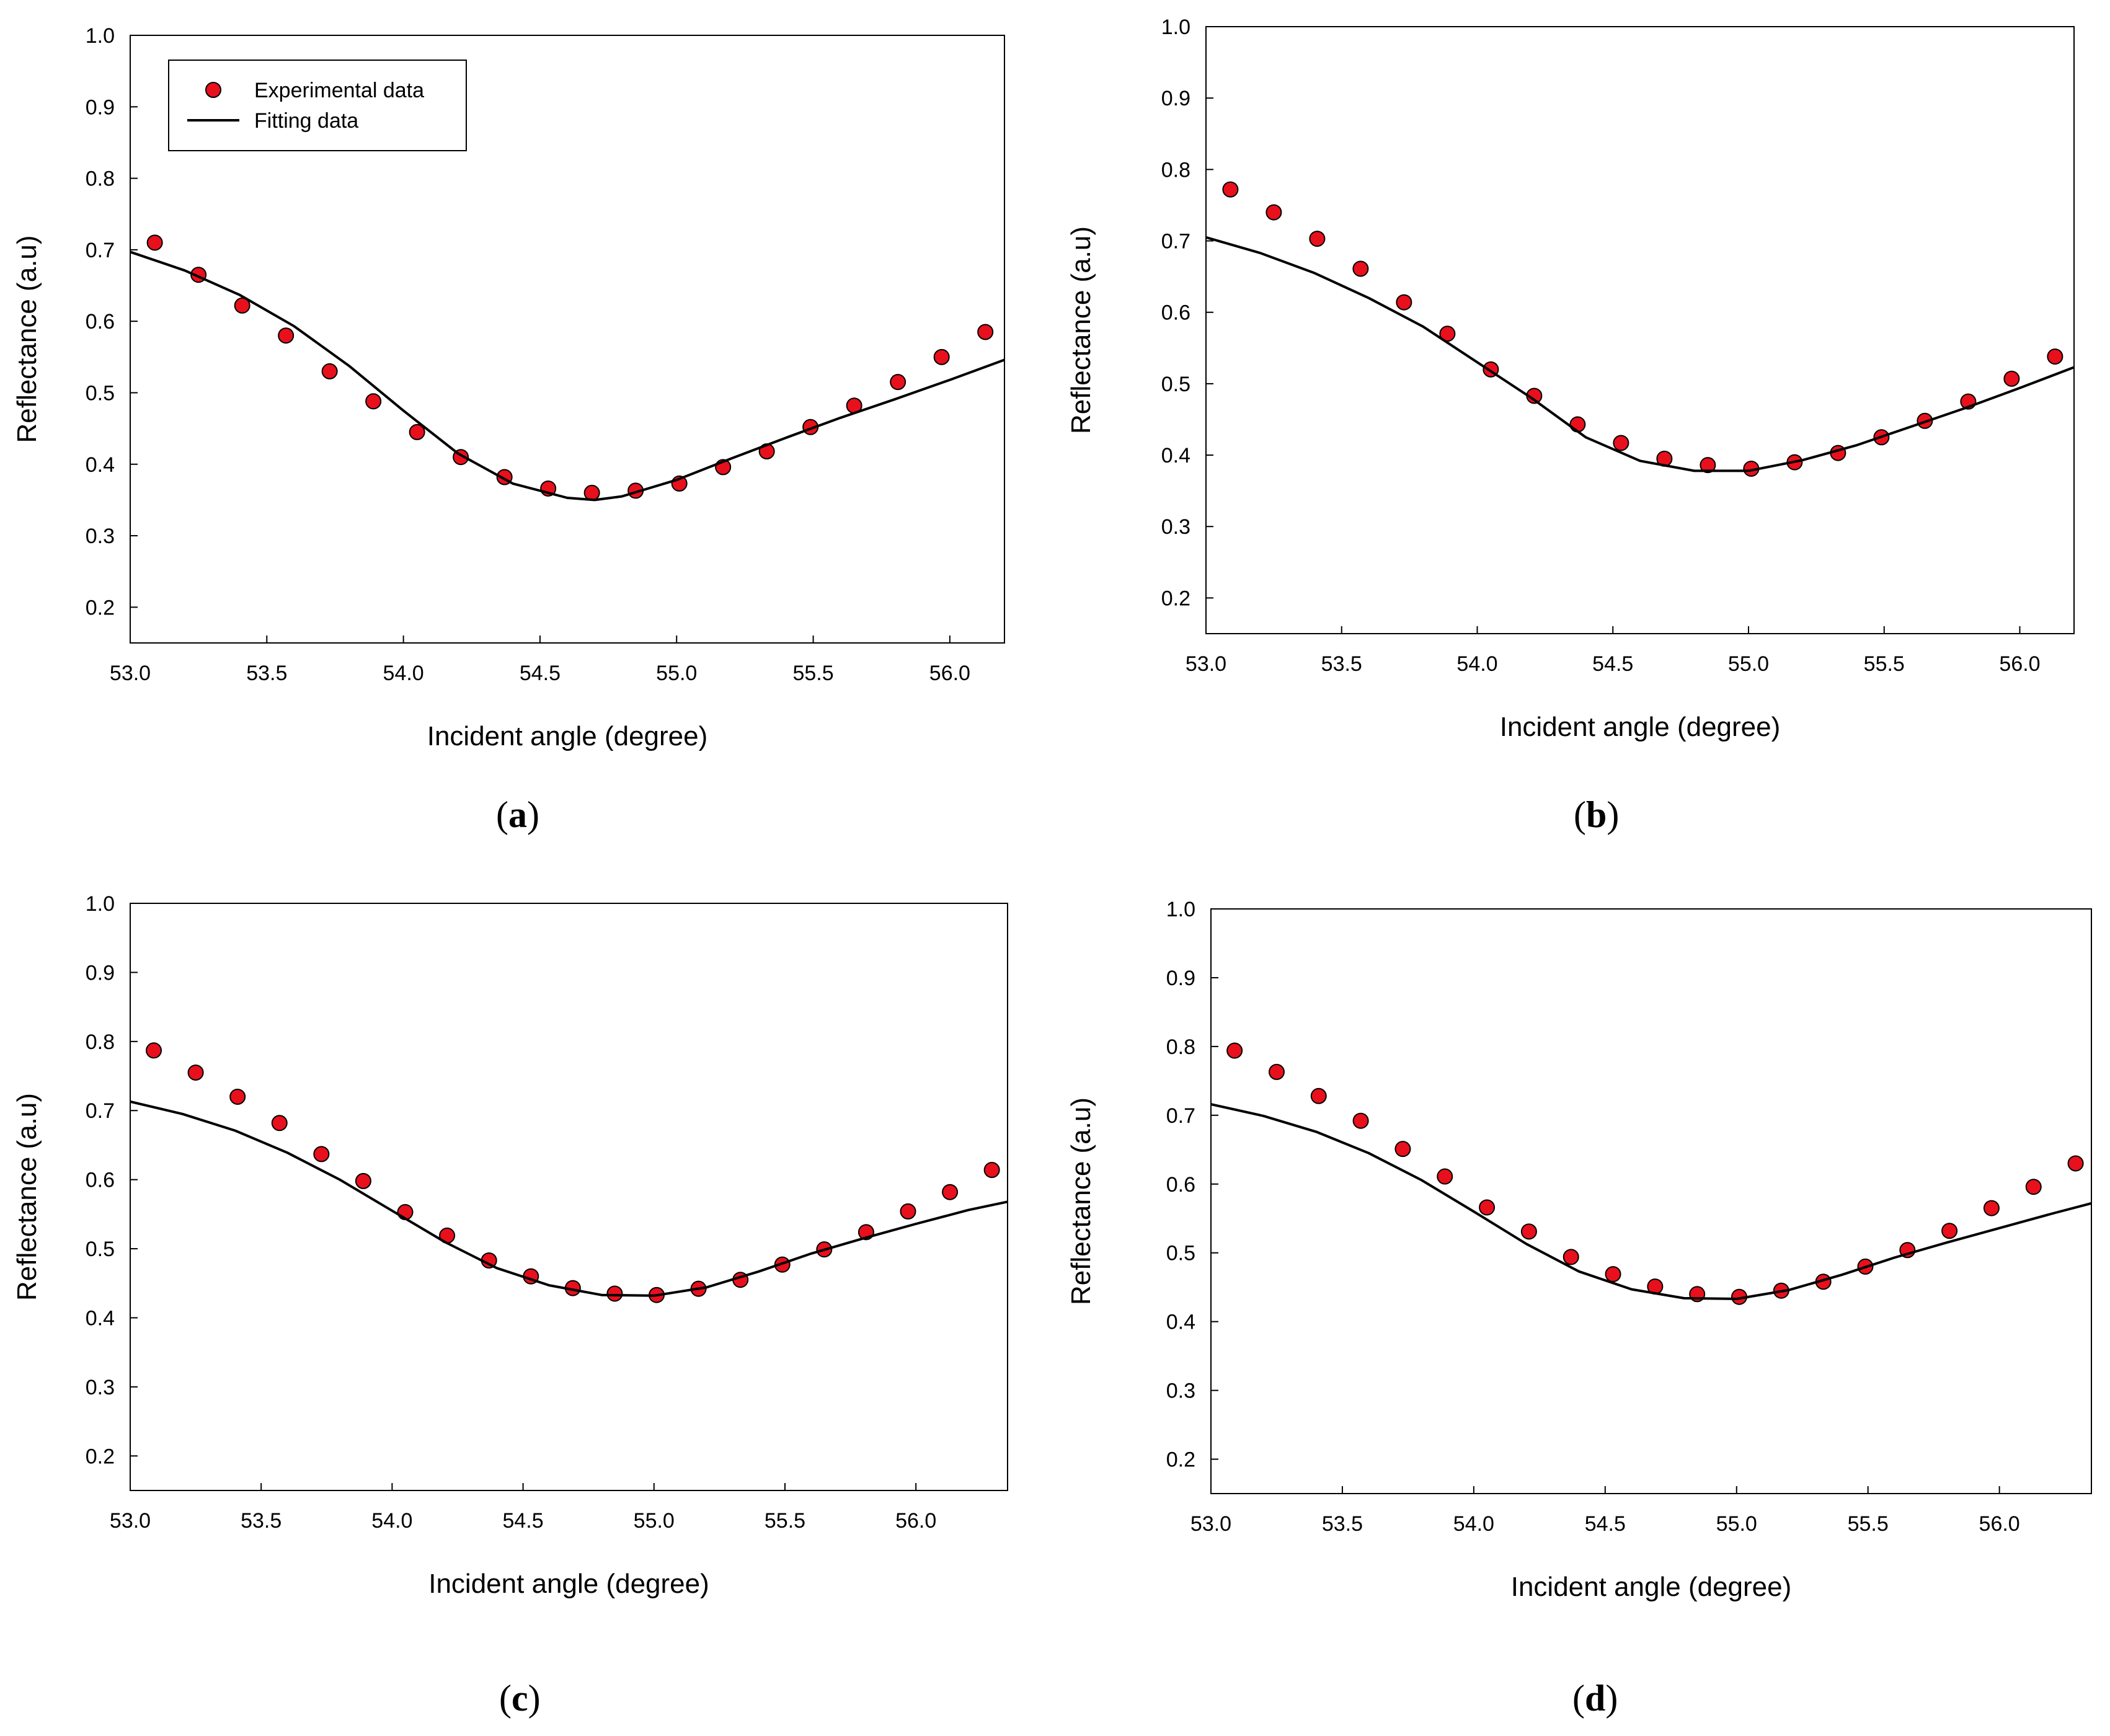 The width and height of the screenshot is (2110, 1736). I want to click on chart-a-legend-box, so click(317, 105).